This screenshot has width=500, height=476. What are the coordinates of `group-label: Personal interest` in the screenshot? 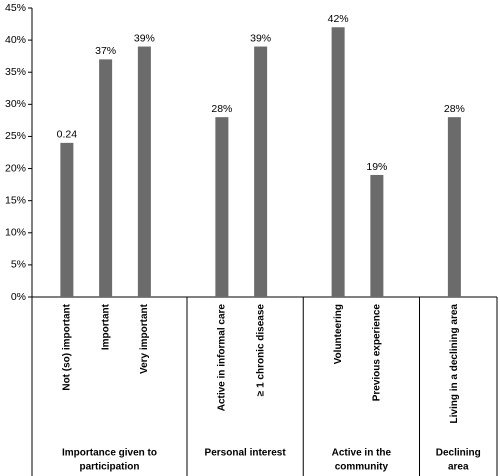 It's located at (246, 453).